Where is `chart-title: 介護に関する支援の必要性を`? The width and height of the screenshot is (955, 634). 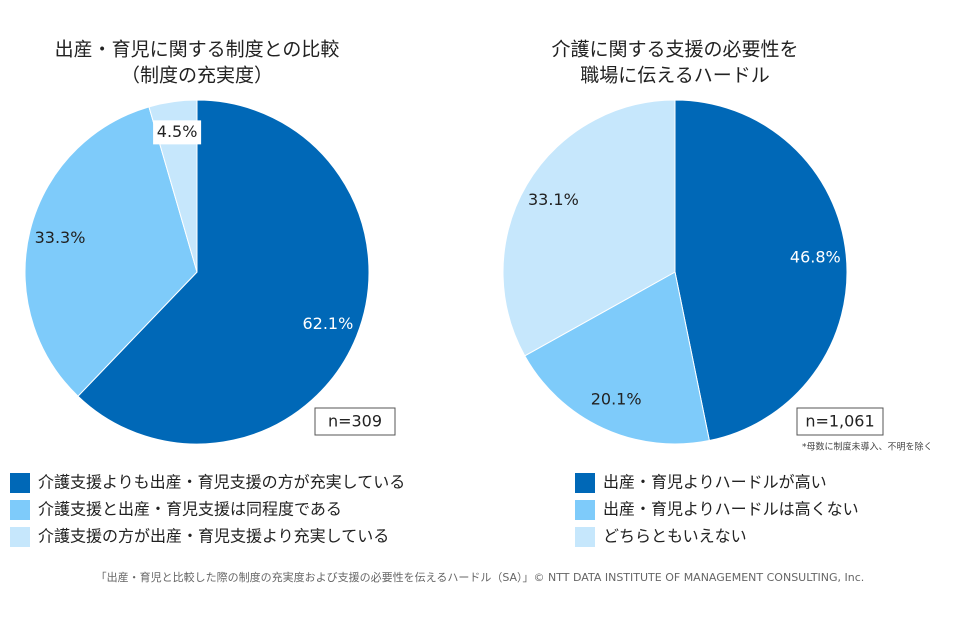
chart-title: 介護に関する支援の必要性を is located at coordinates (674, 50).